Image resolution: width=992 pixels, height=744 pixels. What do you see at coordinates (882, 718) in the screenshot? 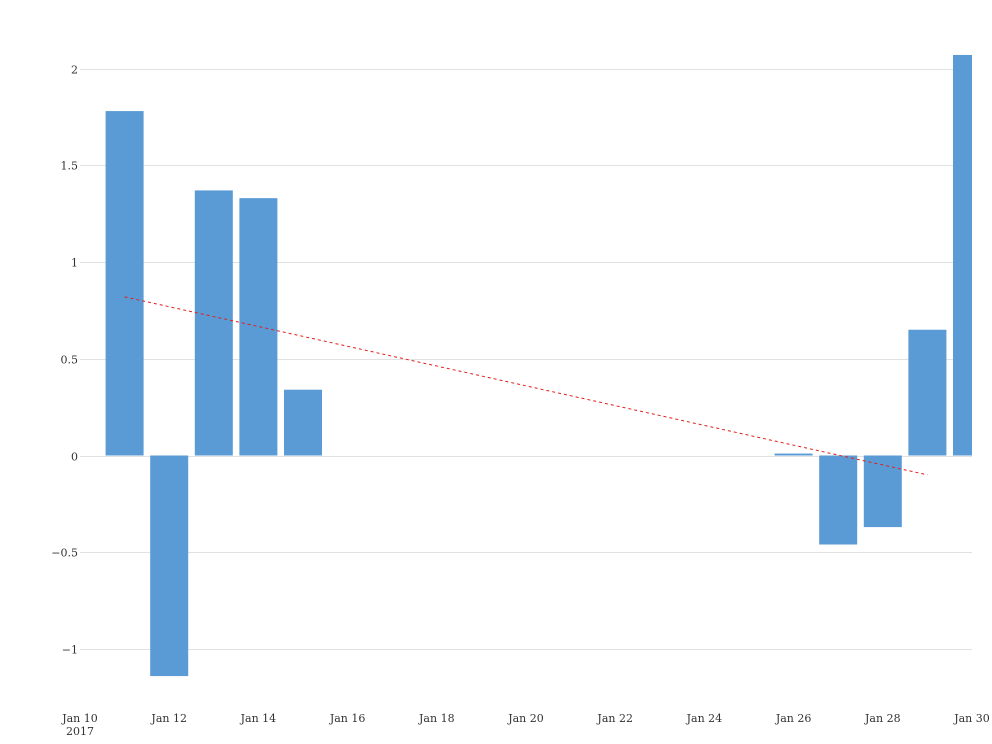
I see `x-tick-label: Jan 28` at bounding box center [882, 718].